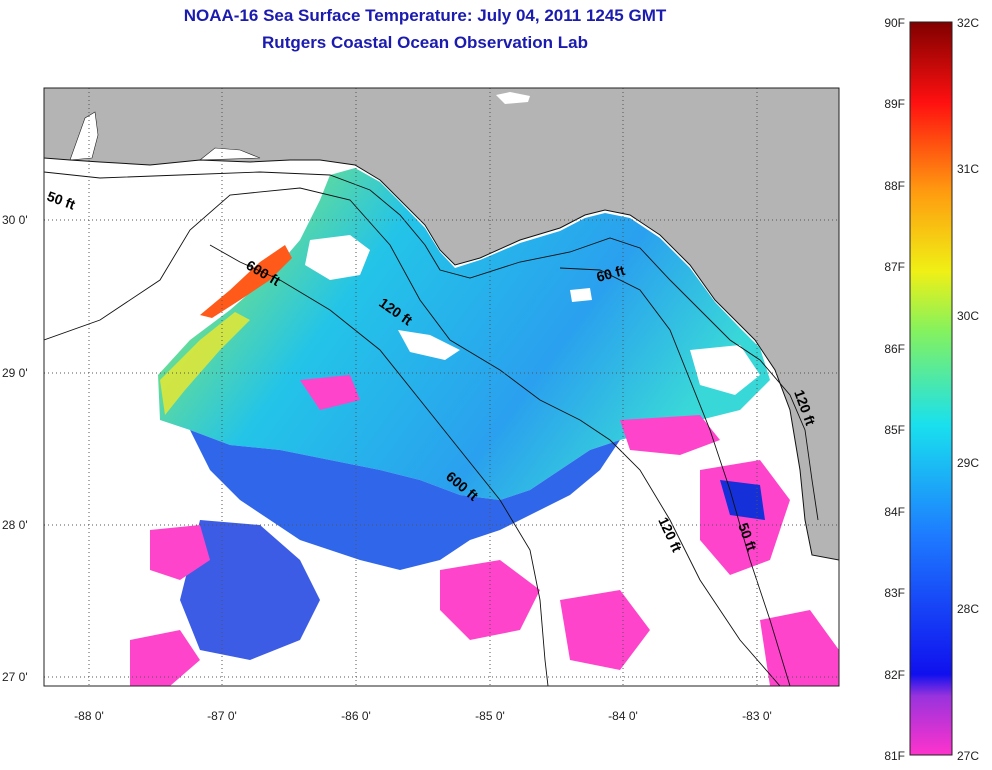 Image resolution: width=992 pixels, height=770 pixels. Describe the element at coordinates (894, 756) in the screenshot. I see `colorbar-f-label: 81F` at that location.